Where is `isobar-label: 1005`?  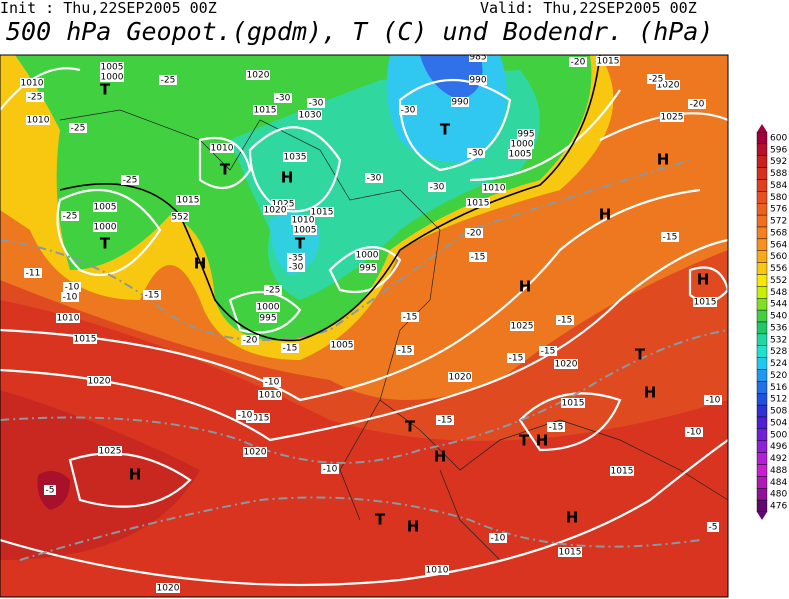 isobar-label: 1005 is located at coordinates (105, 208).